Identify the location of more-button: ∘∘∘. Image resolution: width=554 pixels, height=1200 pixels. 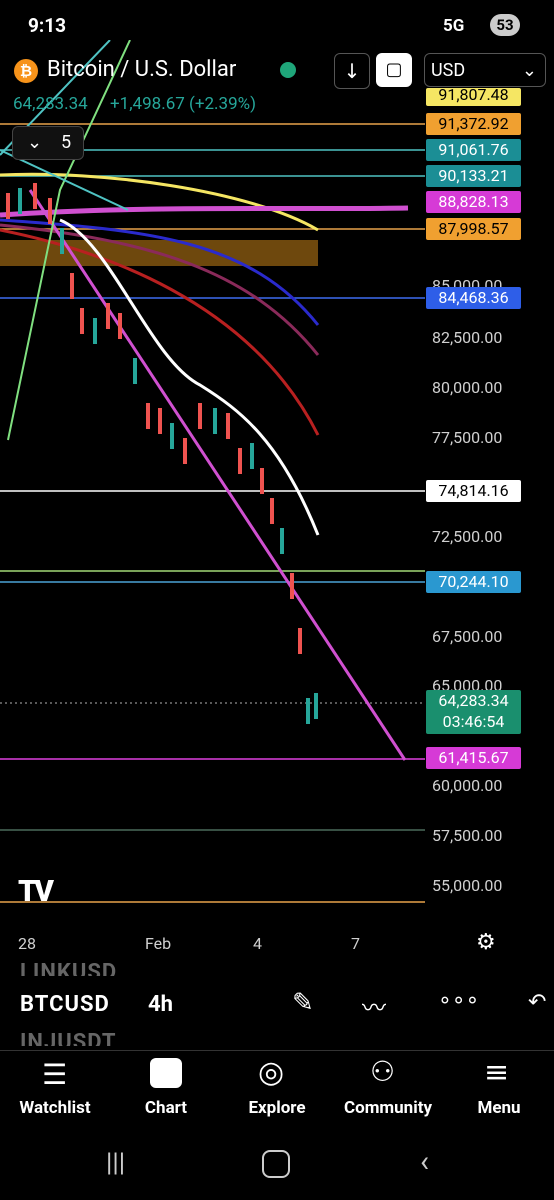
(459, 1000).